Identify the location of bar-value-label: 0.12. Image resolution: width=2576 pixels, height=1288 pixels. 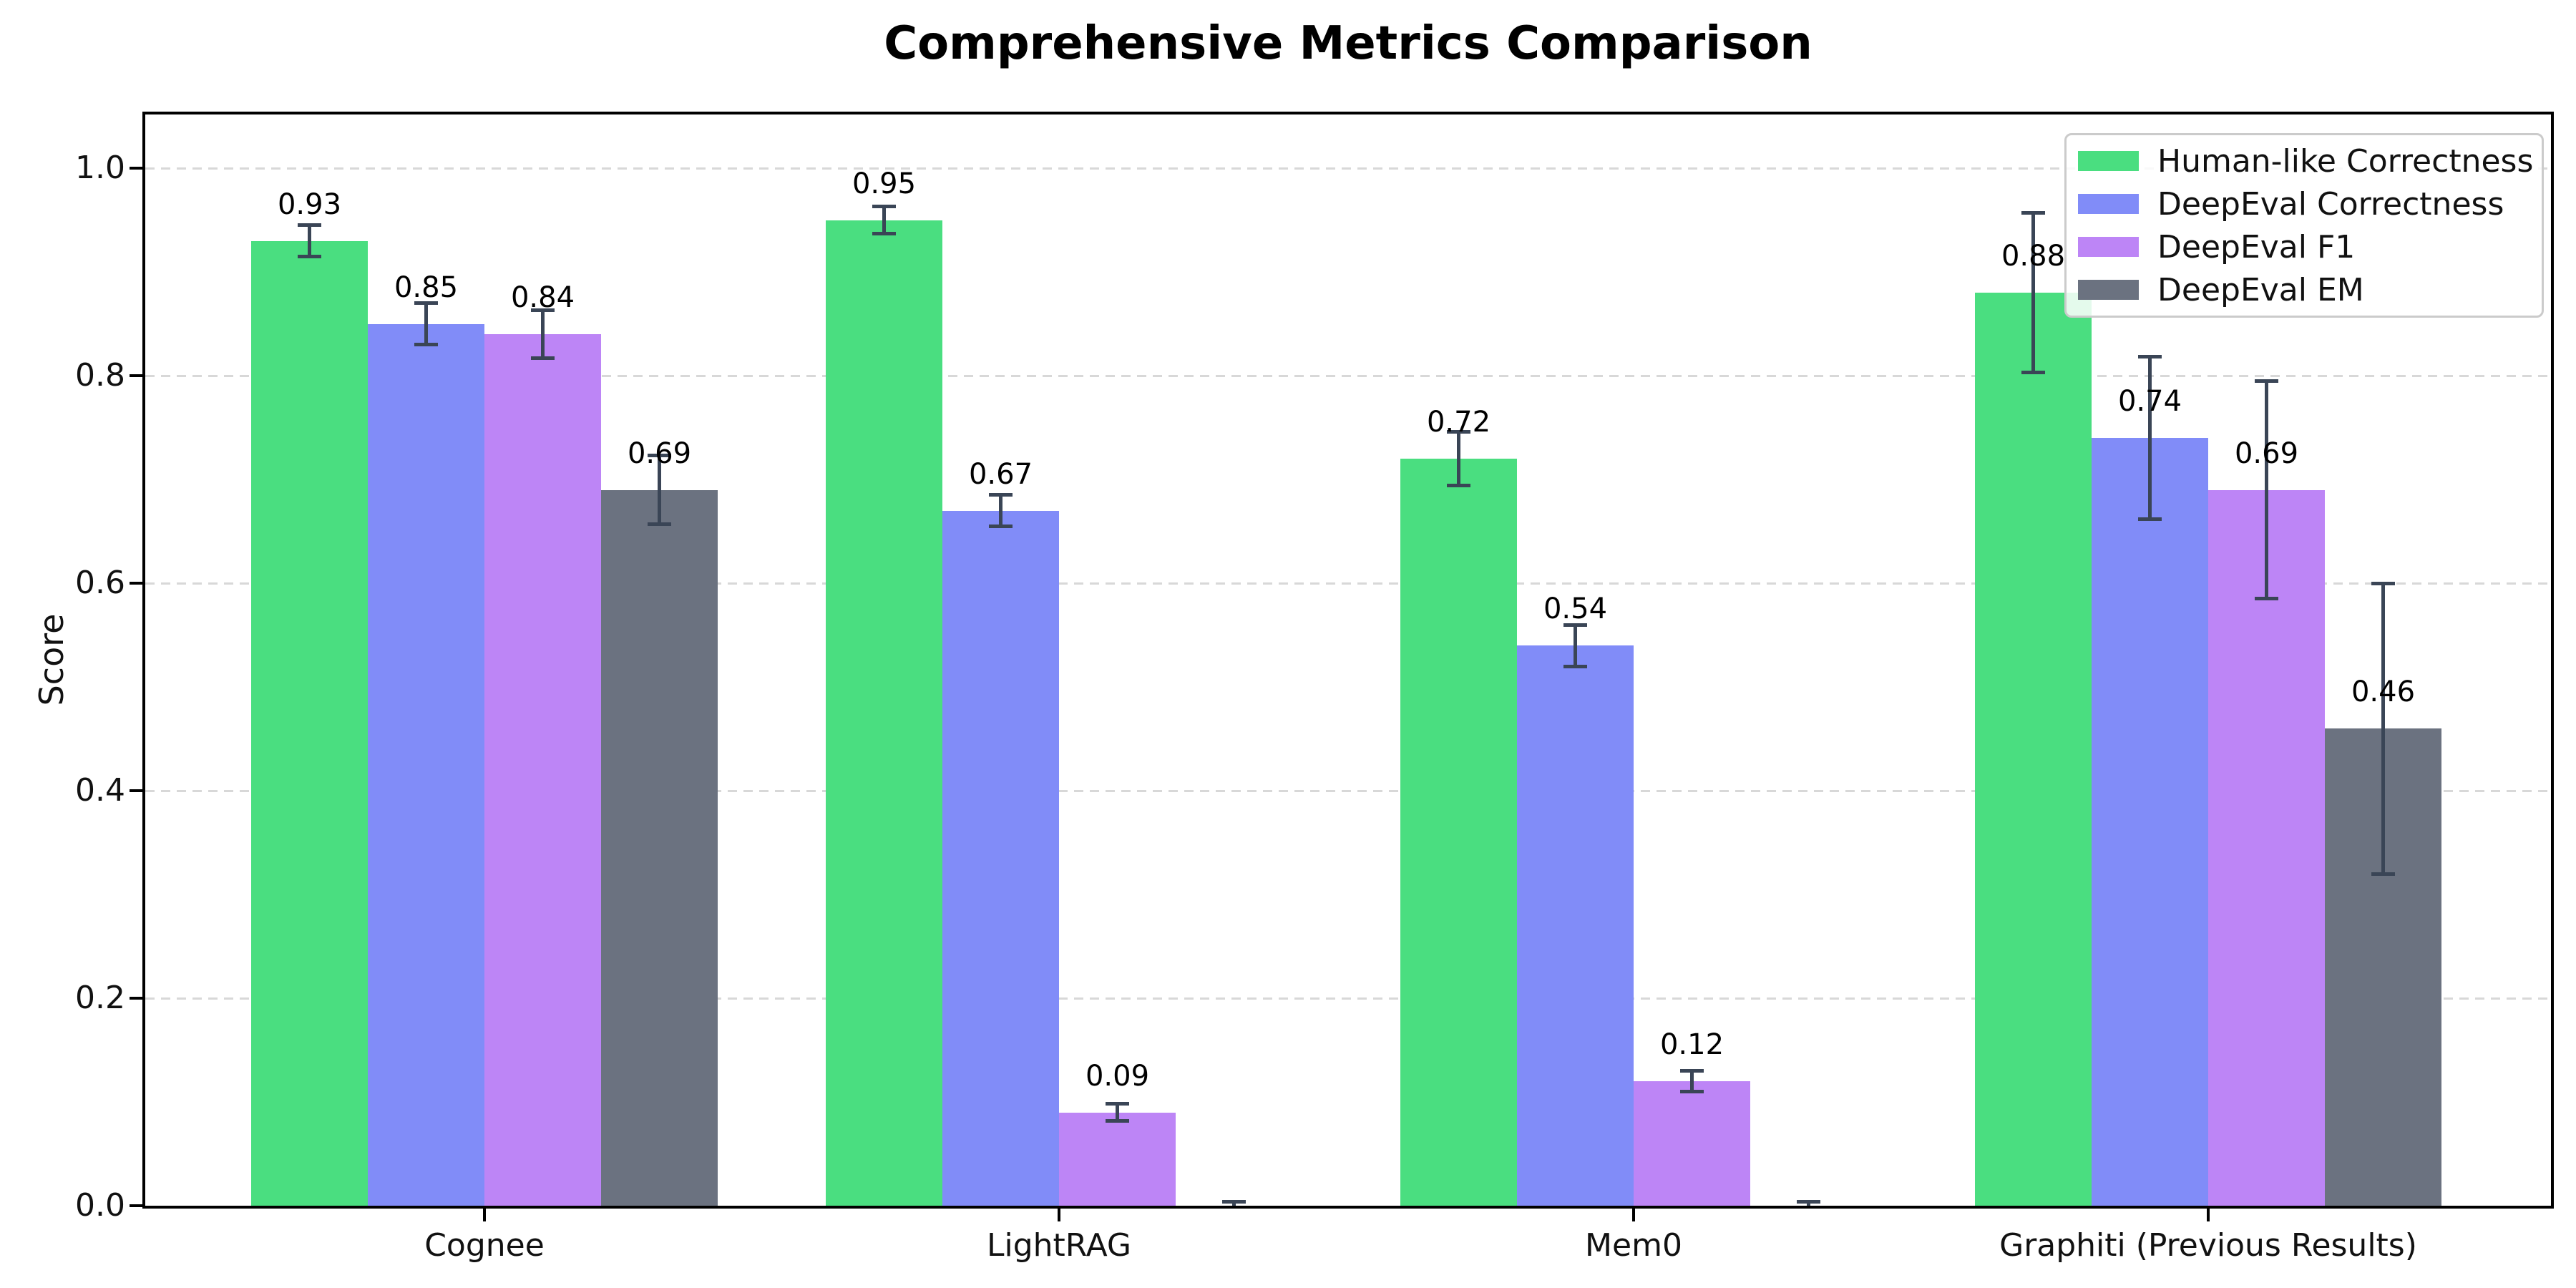
(1691, 1044).